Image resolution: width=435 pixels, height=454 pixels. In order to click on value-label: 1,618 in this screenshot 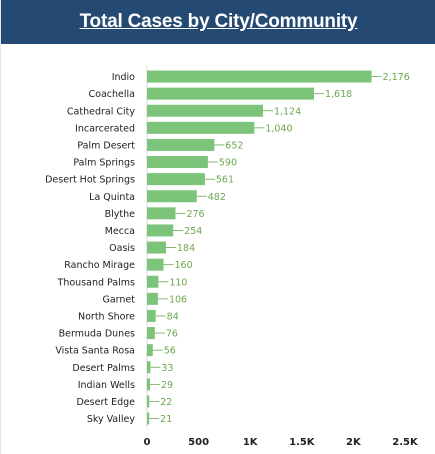, I will do `click(338, 94)`.